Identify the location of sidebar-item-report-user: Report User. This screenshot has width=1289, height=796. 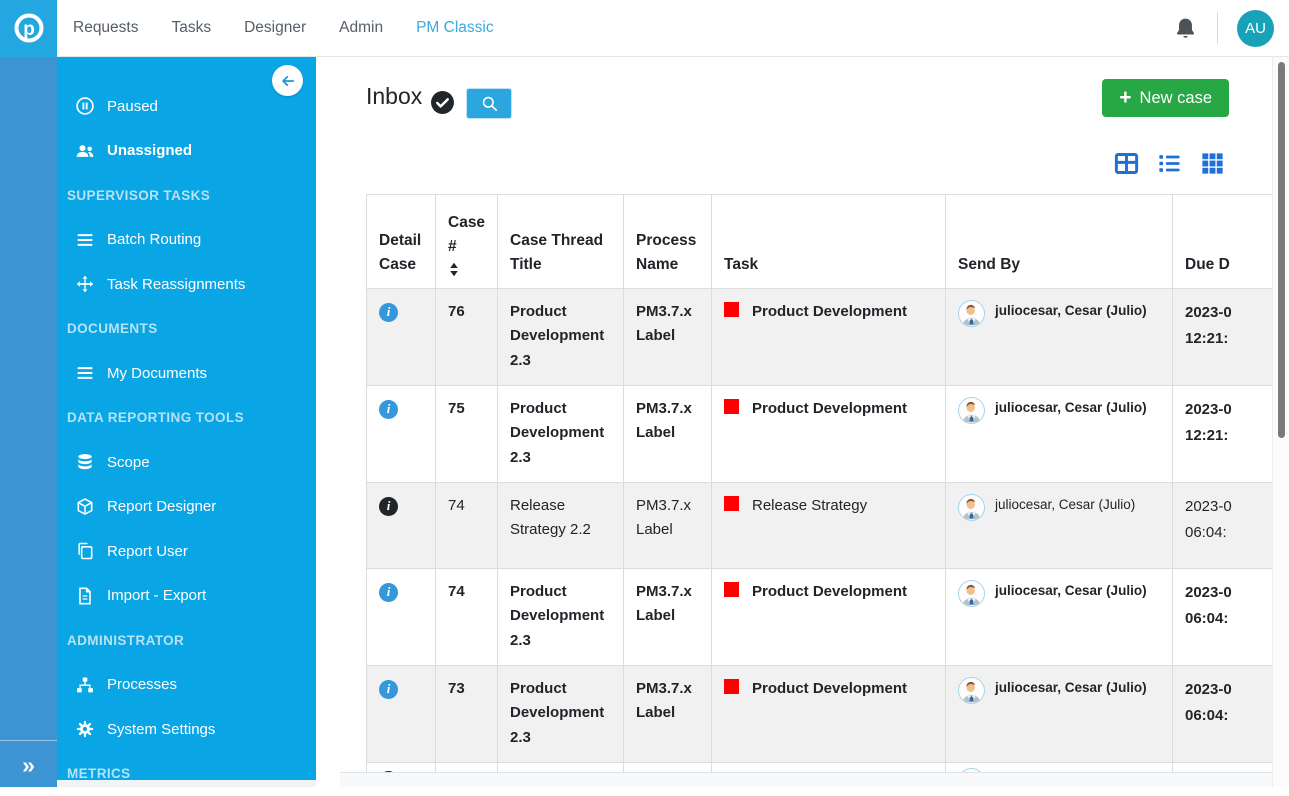
(186, 551).